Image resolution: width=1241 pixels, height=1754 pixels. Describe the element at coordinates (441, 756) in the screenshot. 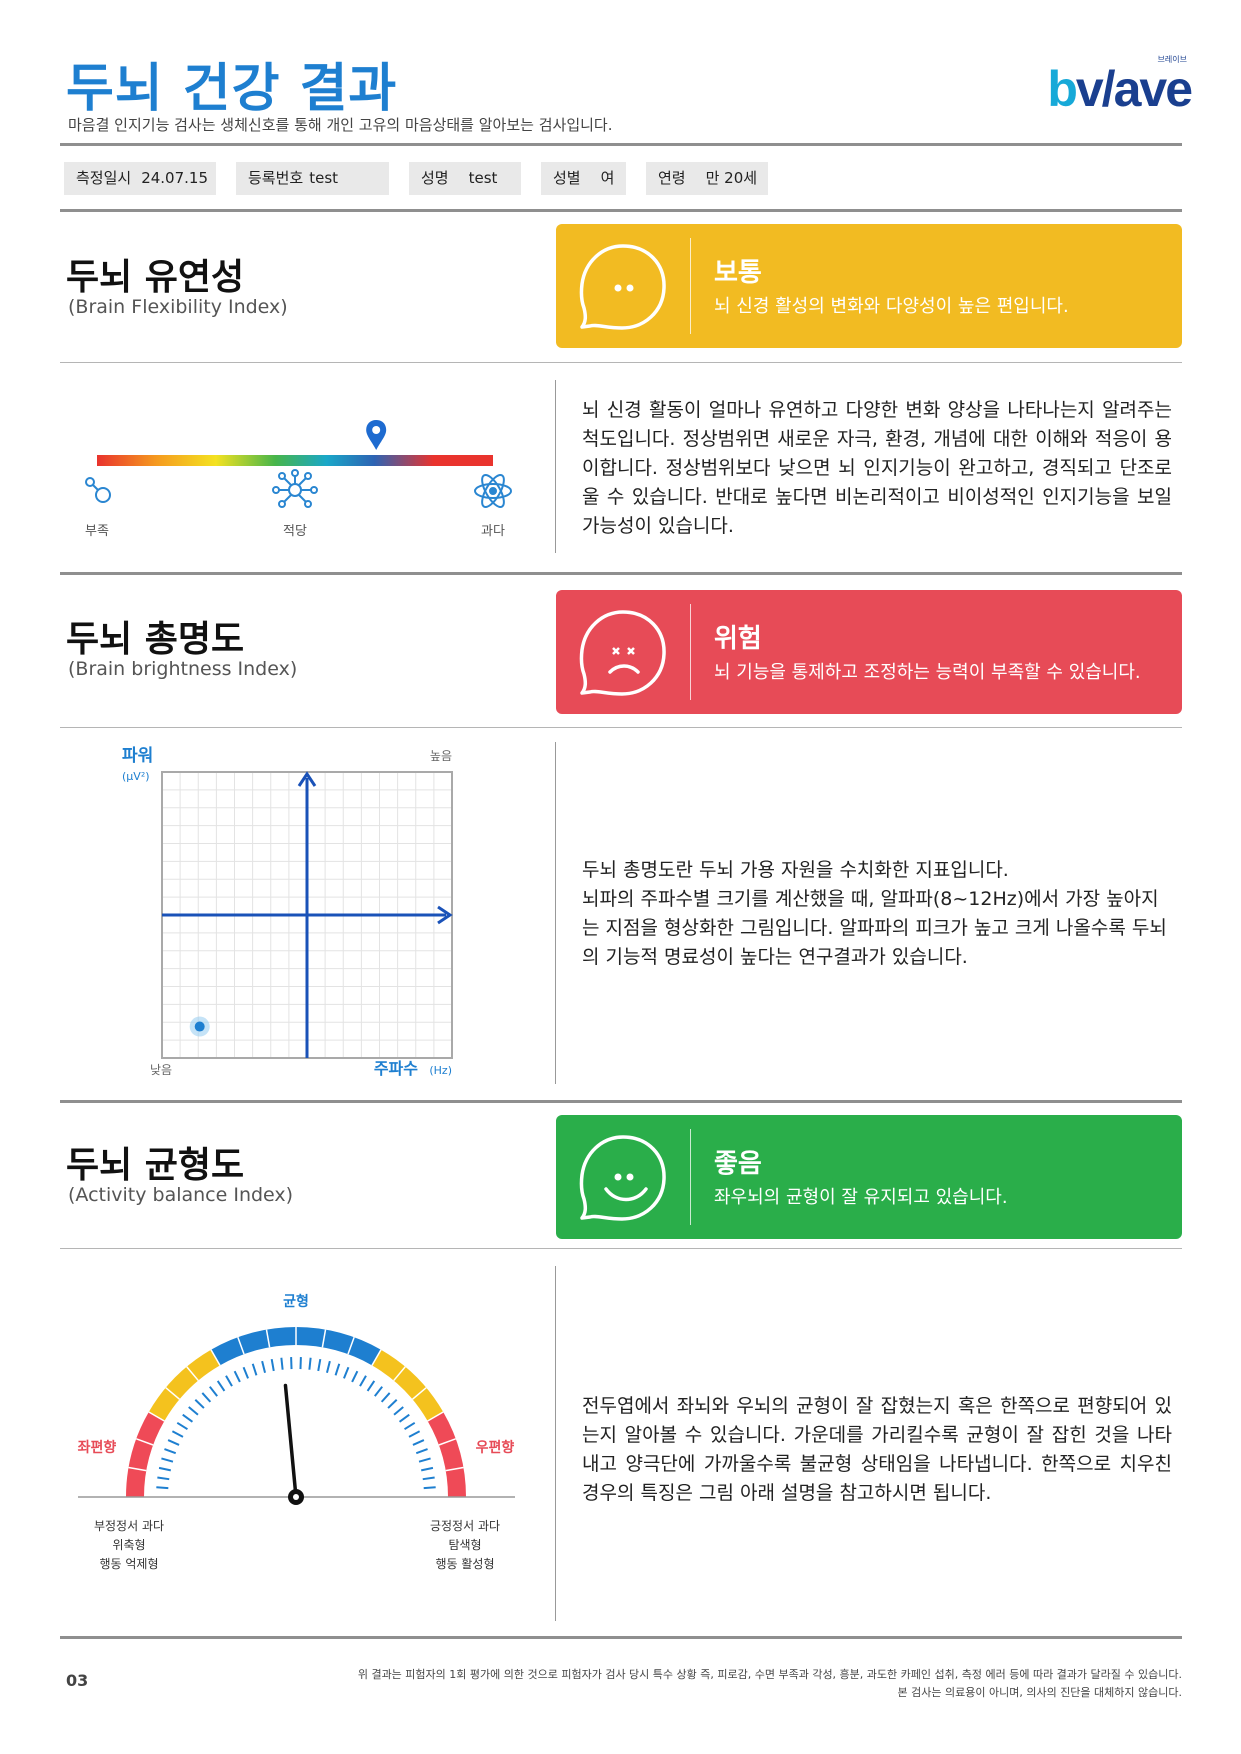

I see `high-label: 높음` at that location.